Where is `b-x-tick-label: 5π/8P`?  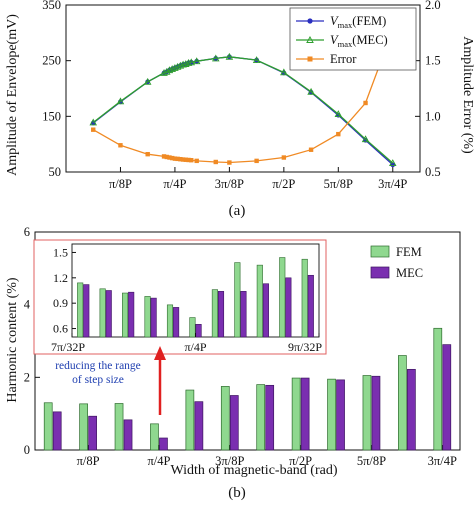
b-x-tick-label: 5π/8P is located at coordinates (371, 461).